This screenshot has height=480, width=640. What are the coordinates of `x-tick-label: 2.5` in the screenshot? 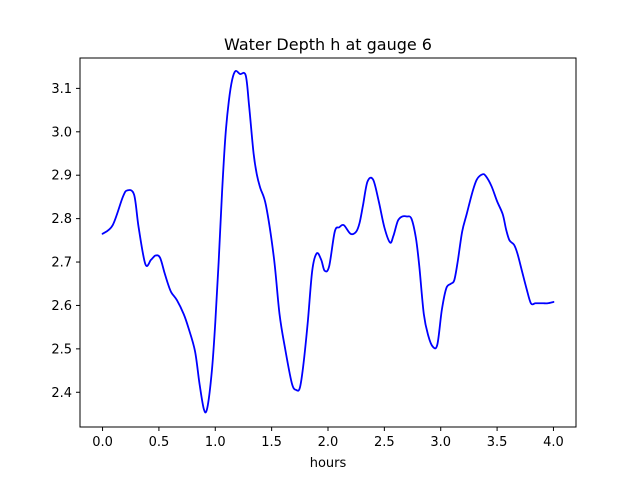 It's located at (384, 442).